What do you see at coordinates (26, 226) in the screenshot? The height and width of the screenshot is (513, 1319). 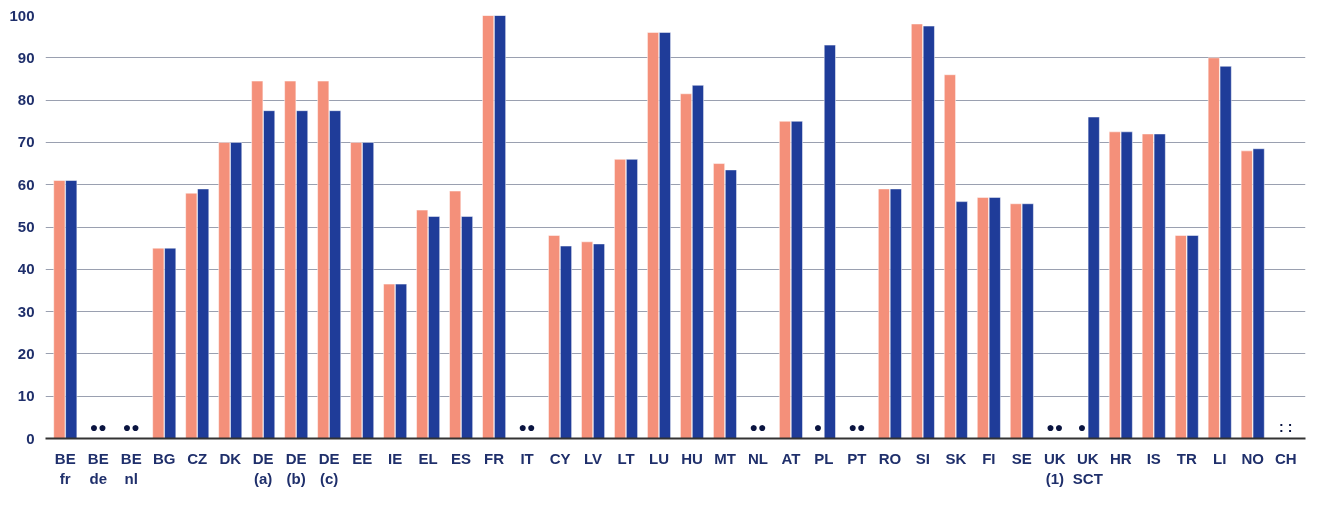 I see `y-tick-label: 50` at bounding box center [26, 226].